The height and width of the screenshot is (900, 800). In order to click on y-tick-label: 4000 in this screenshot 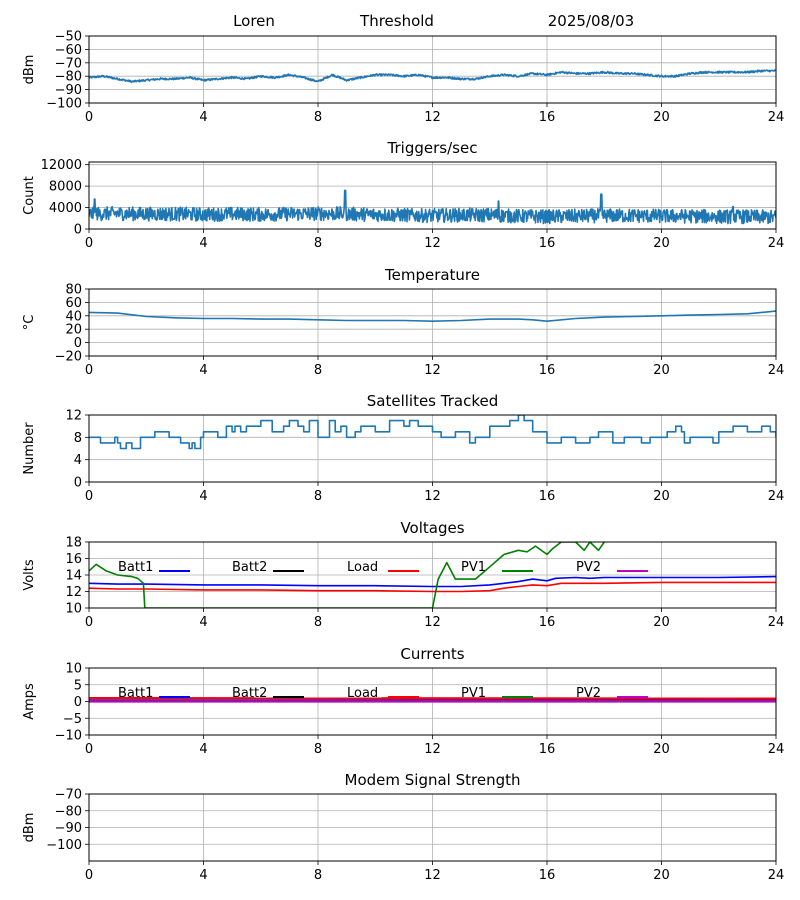, I will do `click(65, 208)`.